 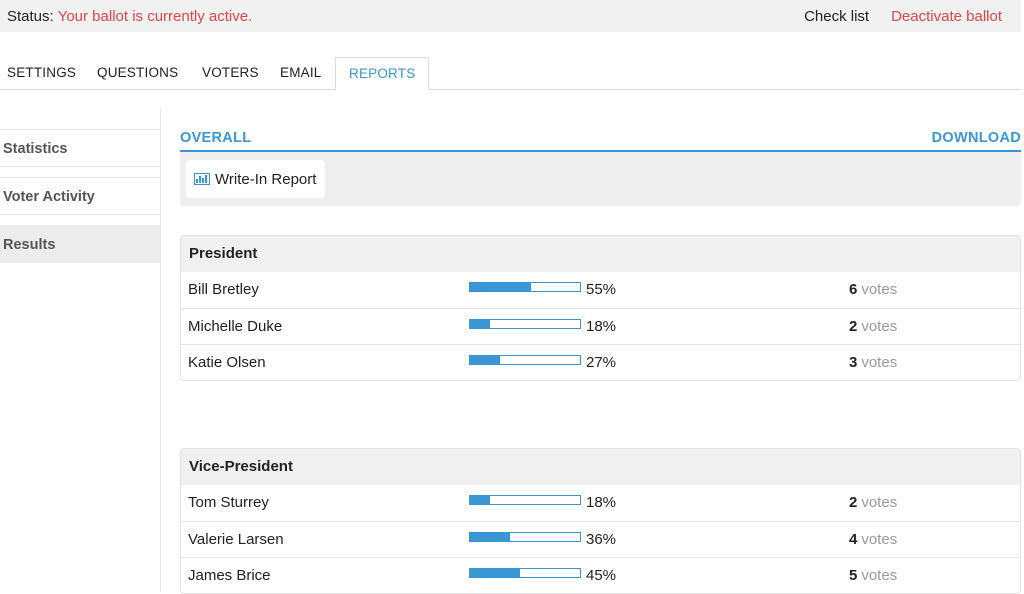 I want to click on writein-panel: Write-In Report, so click(x=600, y=179).